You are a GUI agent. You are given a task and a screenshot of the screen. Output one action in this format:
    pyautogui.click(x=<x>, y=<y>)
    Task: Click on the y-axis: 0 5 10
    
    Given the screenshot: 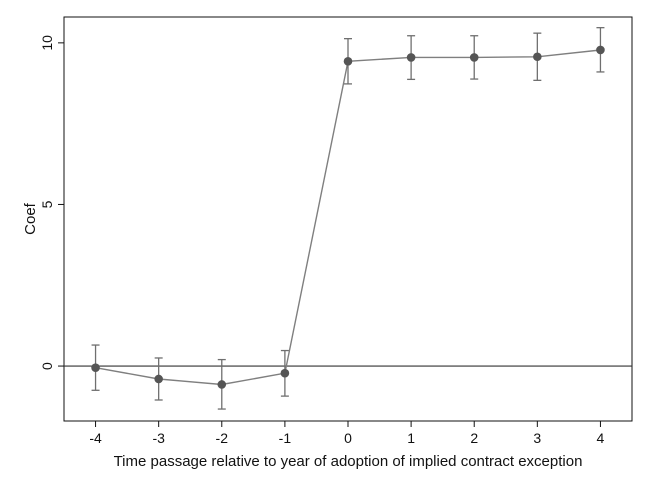 What is the action you would take?
    pyautogui.click(x=51, y=202)
    